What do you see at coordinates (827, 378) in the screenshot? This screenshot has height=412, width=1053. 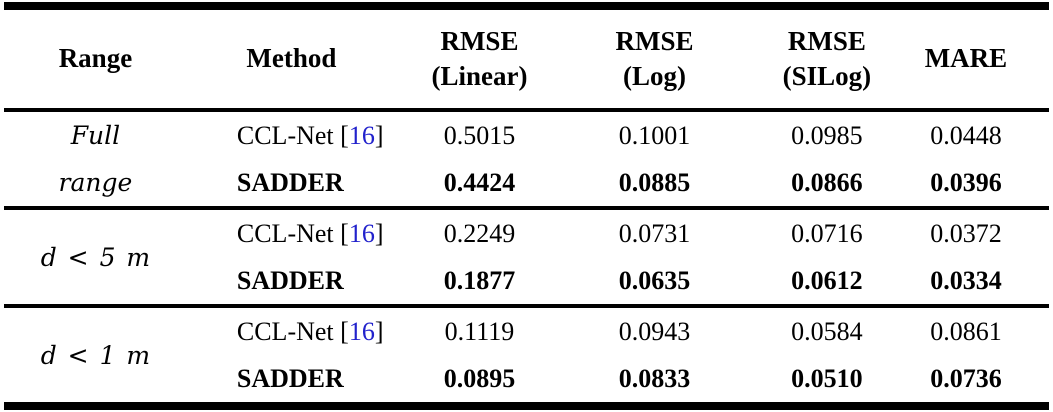 I see `metric-value: 0.0510` at bounding box center [827, 378].